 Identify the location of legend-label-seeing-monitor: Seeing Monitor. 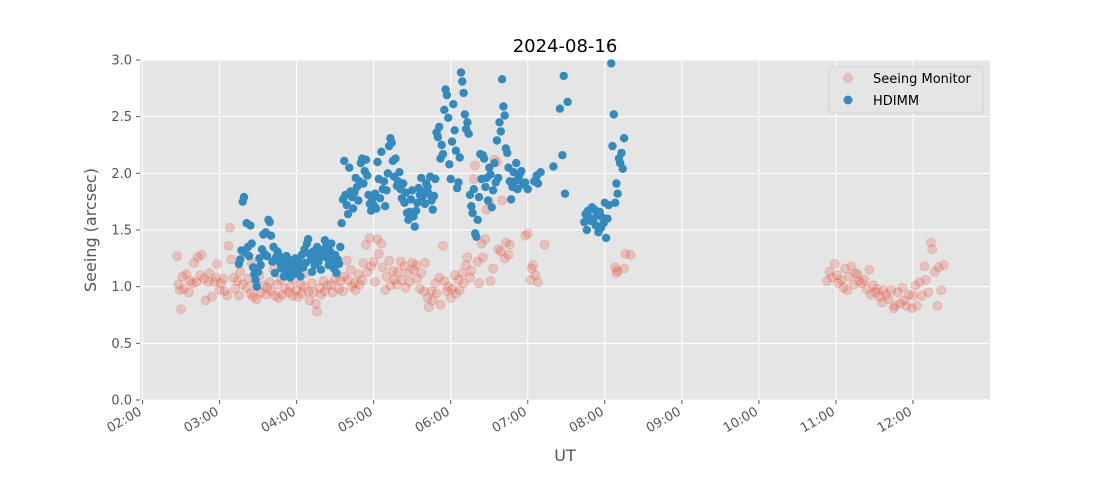
(922, 79).